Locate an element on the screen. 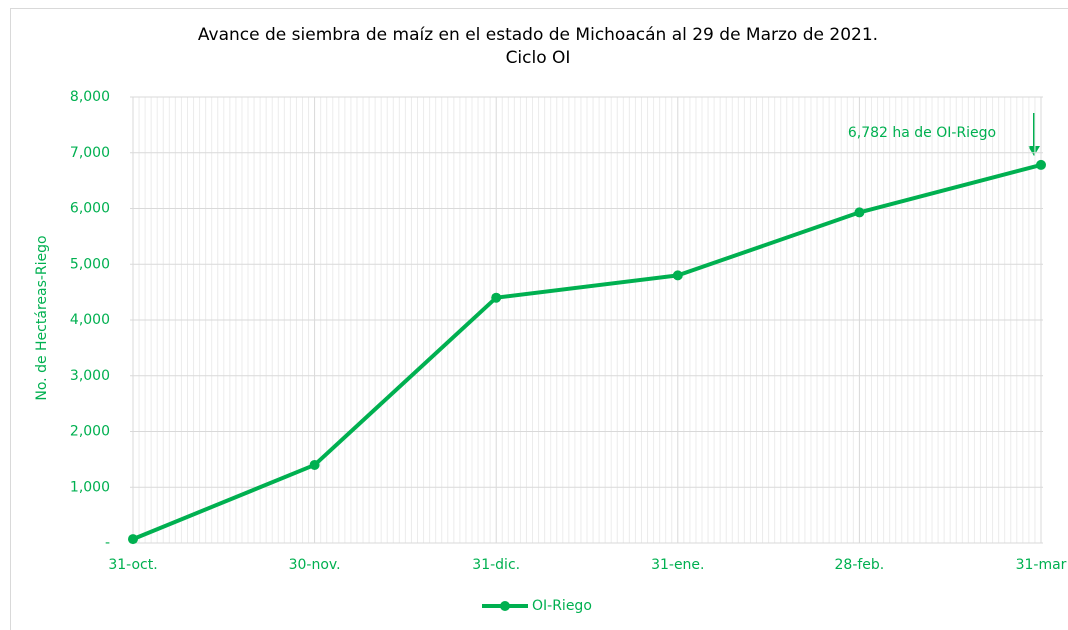 This screenshot has height=630, width=1068. x-tick-label: 30-nov. is located at coordinates (315, 565).